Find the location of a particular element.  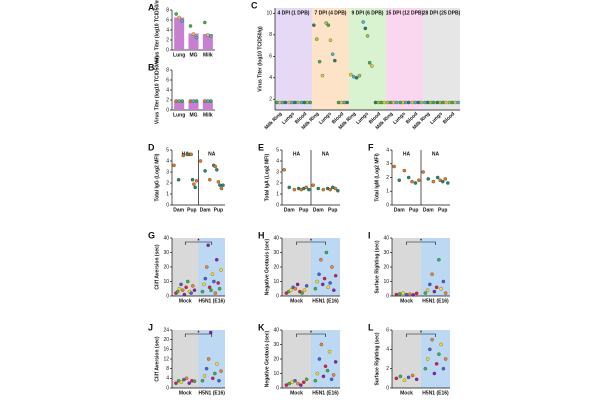

significance-label: * is located at coordinates (199, 333).